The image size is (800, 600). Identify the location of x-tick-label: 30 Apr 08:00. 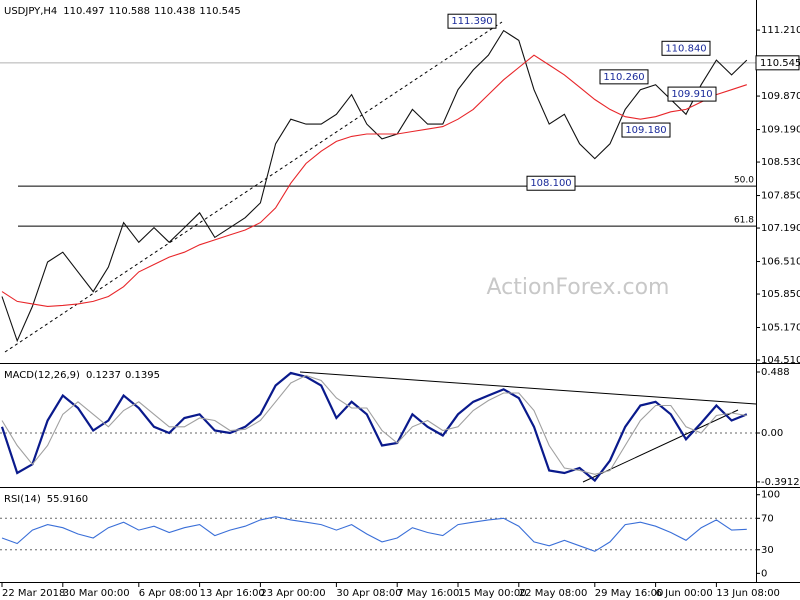
(368, 593).